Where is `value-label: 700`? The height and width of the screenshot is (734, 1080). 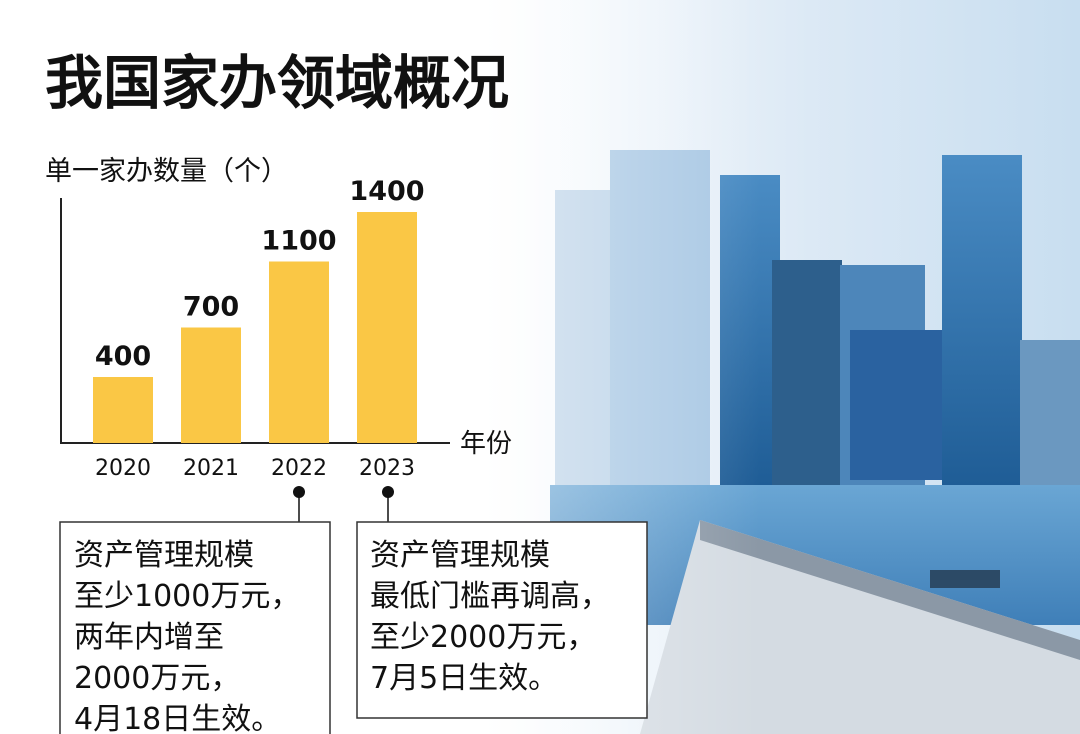 value-label: 700 is located at coordinates (211, 307).